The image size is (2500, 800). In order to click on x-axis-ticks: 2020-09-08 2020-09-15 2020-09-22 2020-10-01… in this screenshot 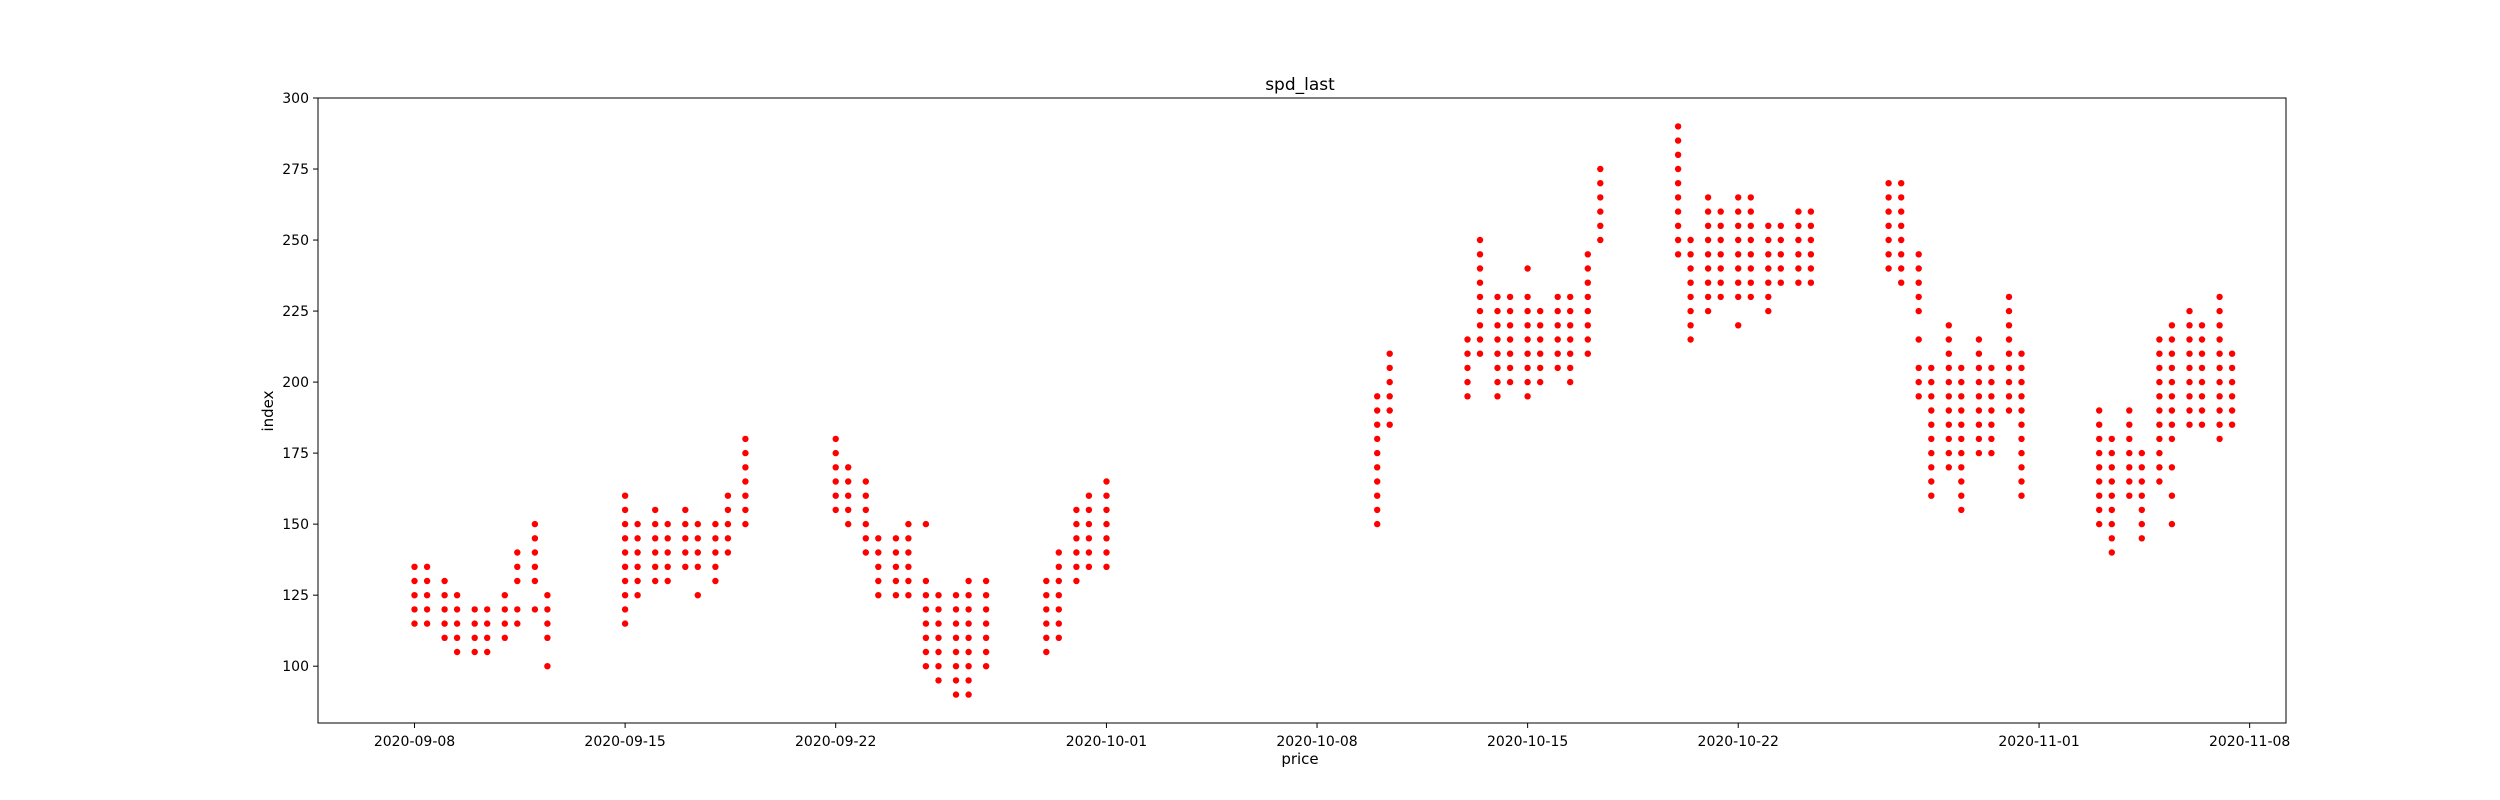, I will do `click(1332, 736)`.